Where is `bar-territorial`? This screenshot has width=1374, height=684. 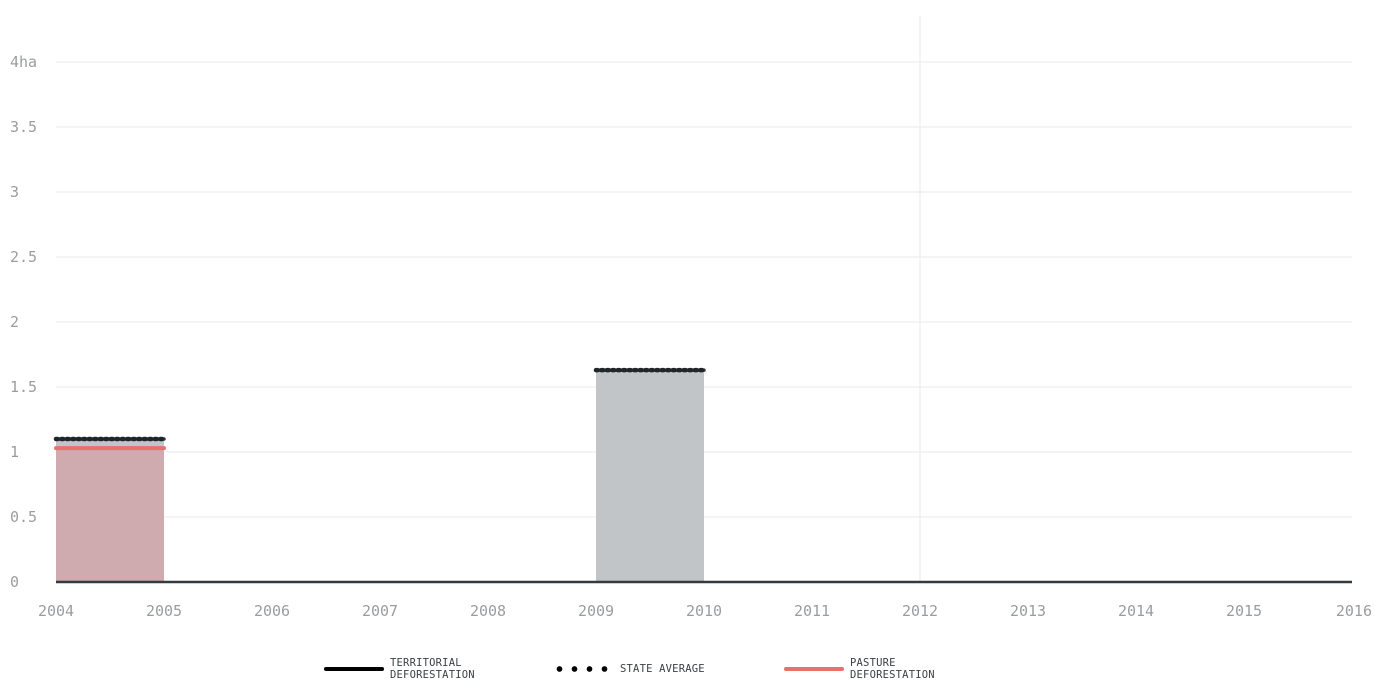 bar-territorial is located at coordinates (650, 476).